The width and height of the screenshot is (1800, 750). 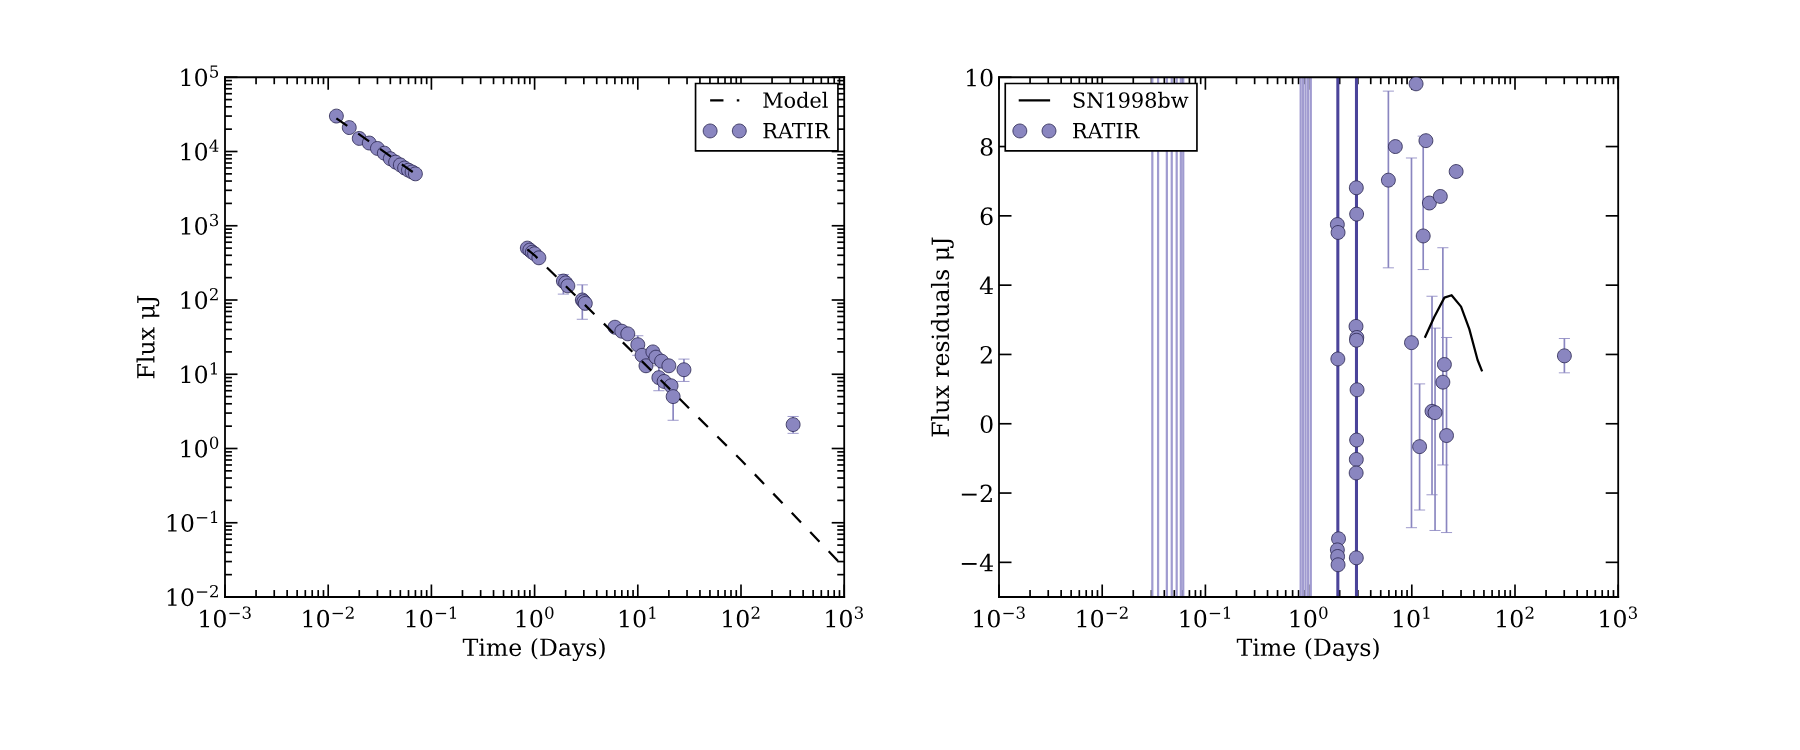 What do you see at coordinates (200, 447) in the screenshot?
I see `y-tick-label: 10$^{0}$` at bounding box center [200, 447].